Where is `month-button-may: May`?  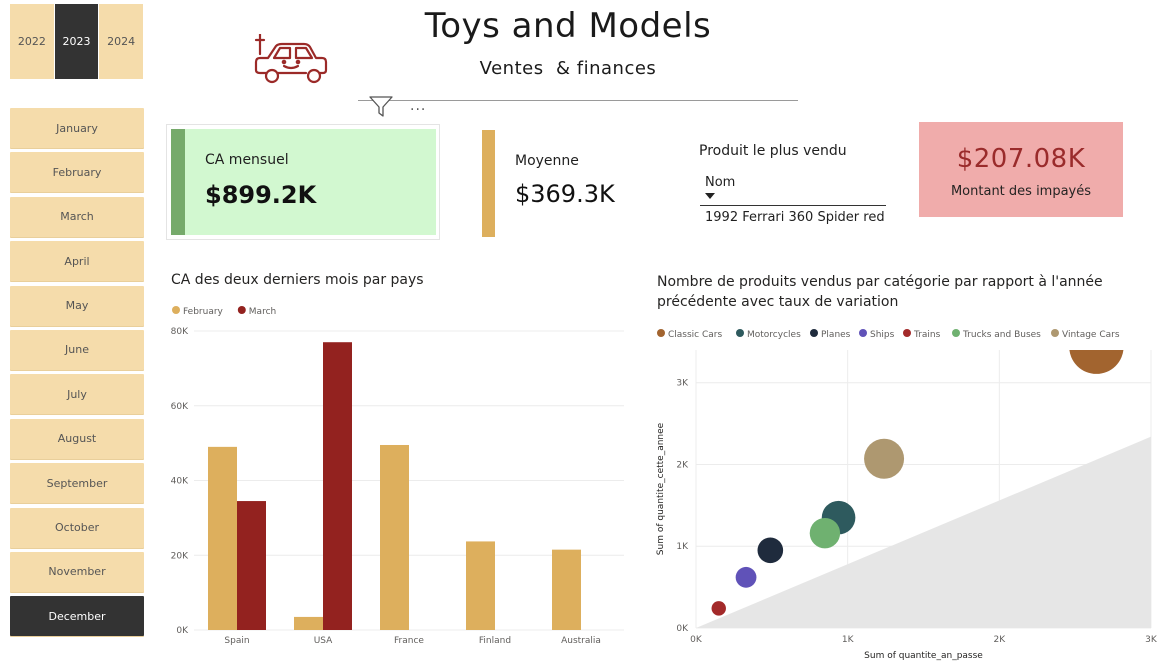 month-button-may: May is located at coordinates (77, 305).